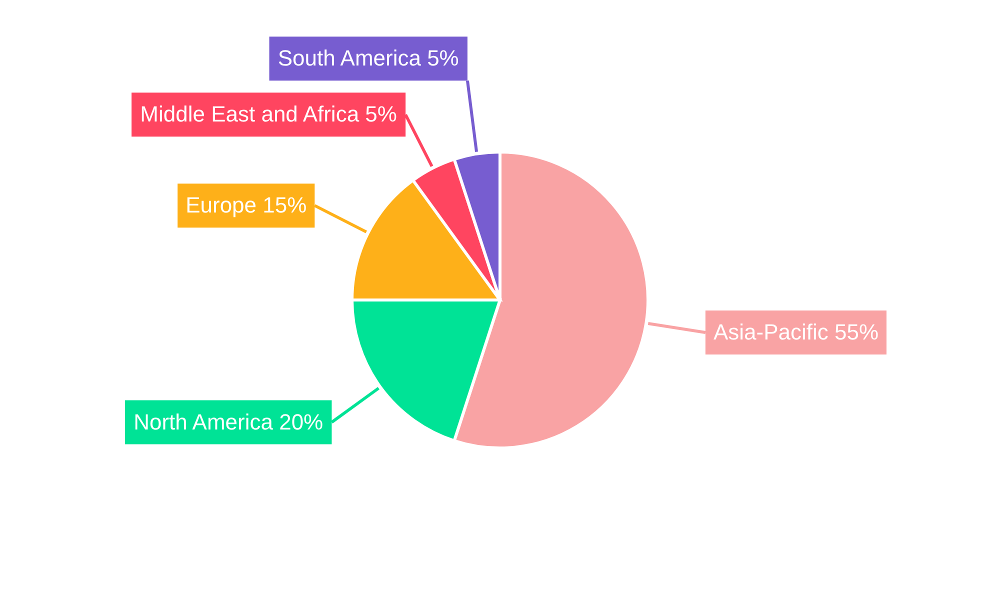 The image size is (1000, 600). I want to click on slice-label: South America 5%, so click(368, 58).